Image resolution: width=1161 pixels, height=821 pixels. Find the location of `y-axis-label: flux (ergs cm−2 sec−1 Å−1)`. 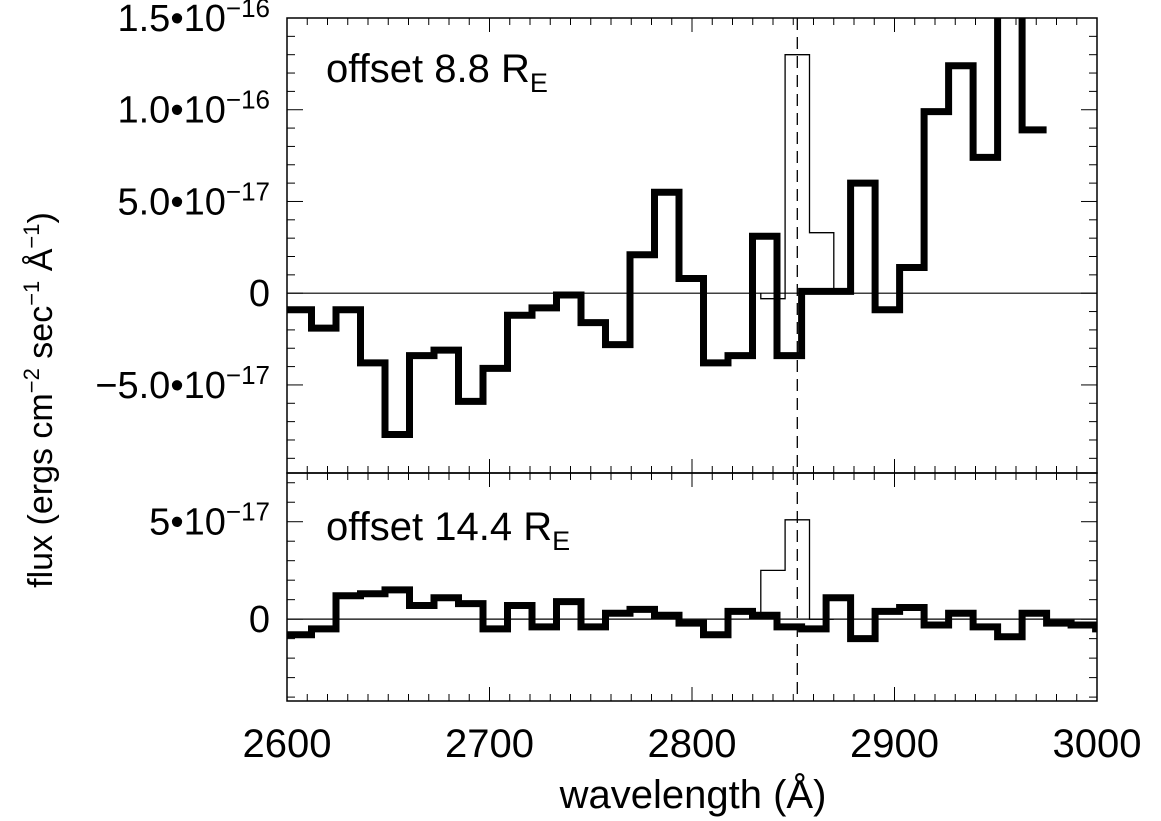

y-axis-label: flux (ergs cm−2 sec−1 Å−1) is located at coordinates (39, 400).